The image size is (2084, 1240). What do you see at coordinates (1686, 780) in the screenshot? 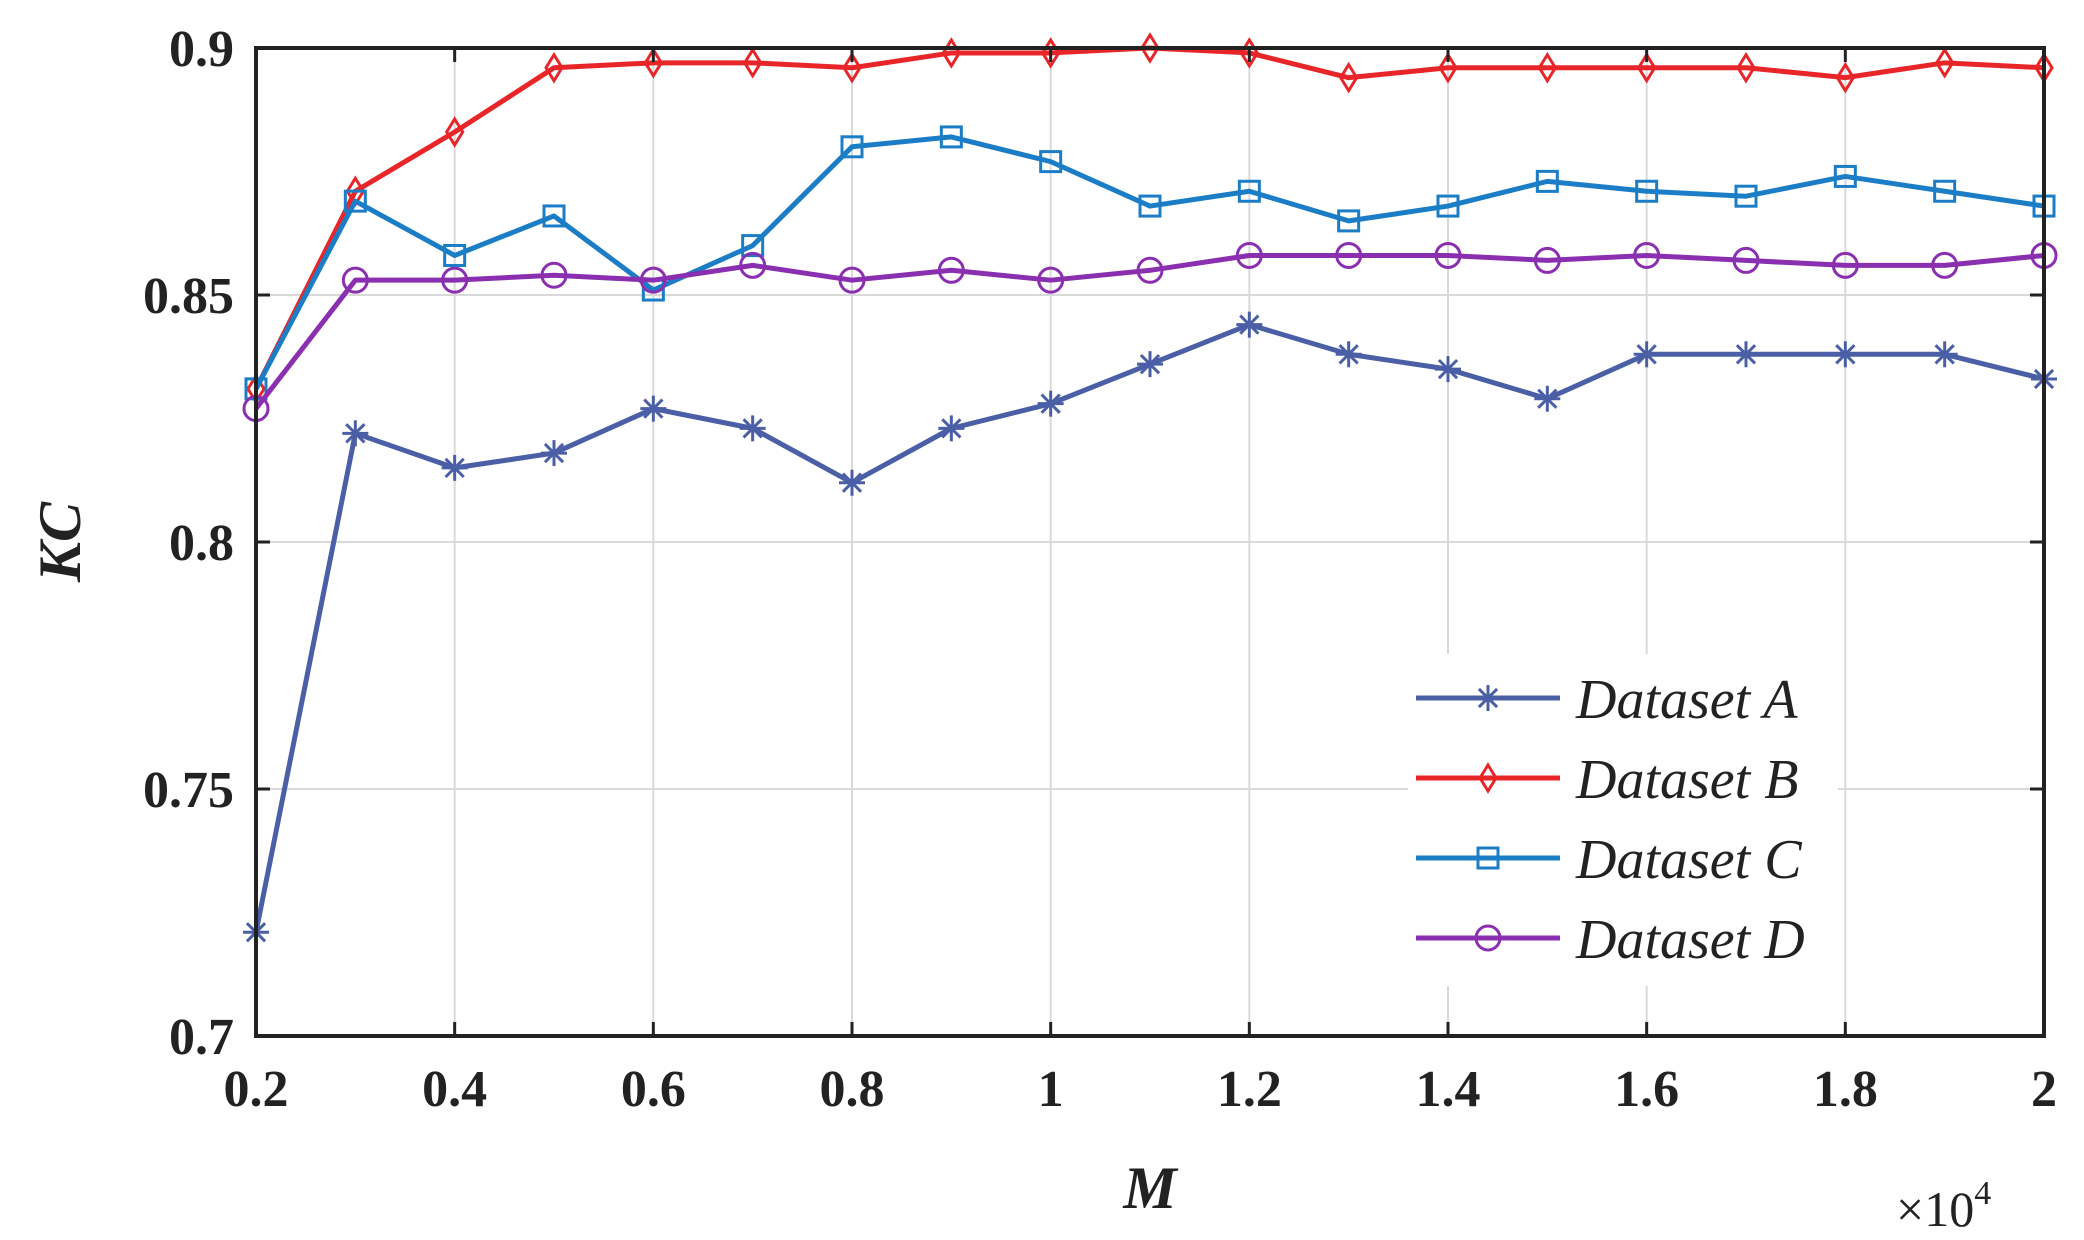
I see `legend-label: Dataset B` at bounding box center [1686, 780].